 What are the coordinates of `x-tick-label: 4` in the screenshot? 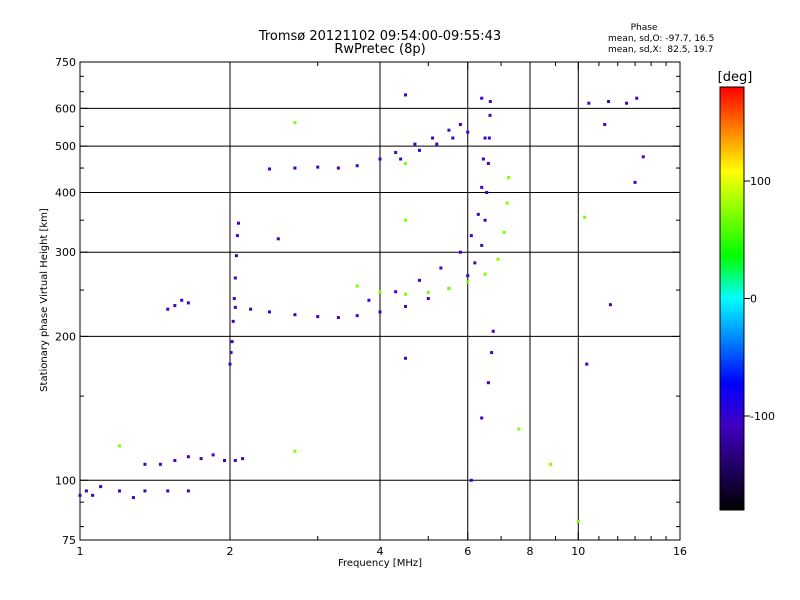 It's located at (380, 551).